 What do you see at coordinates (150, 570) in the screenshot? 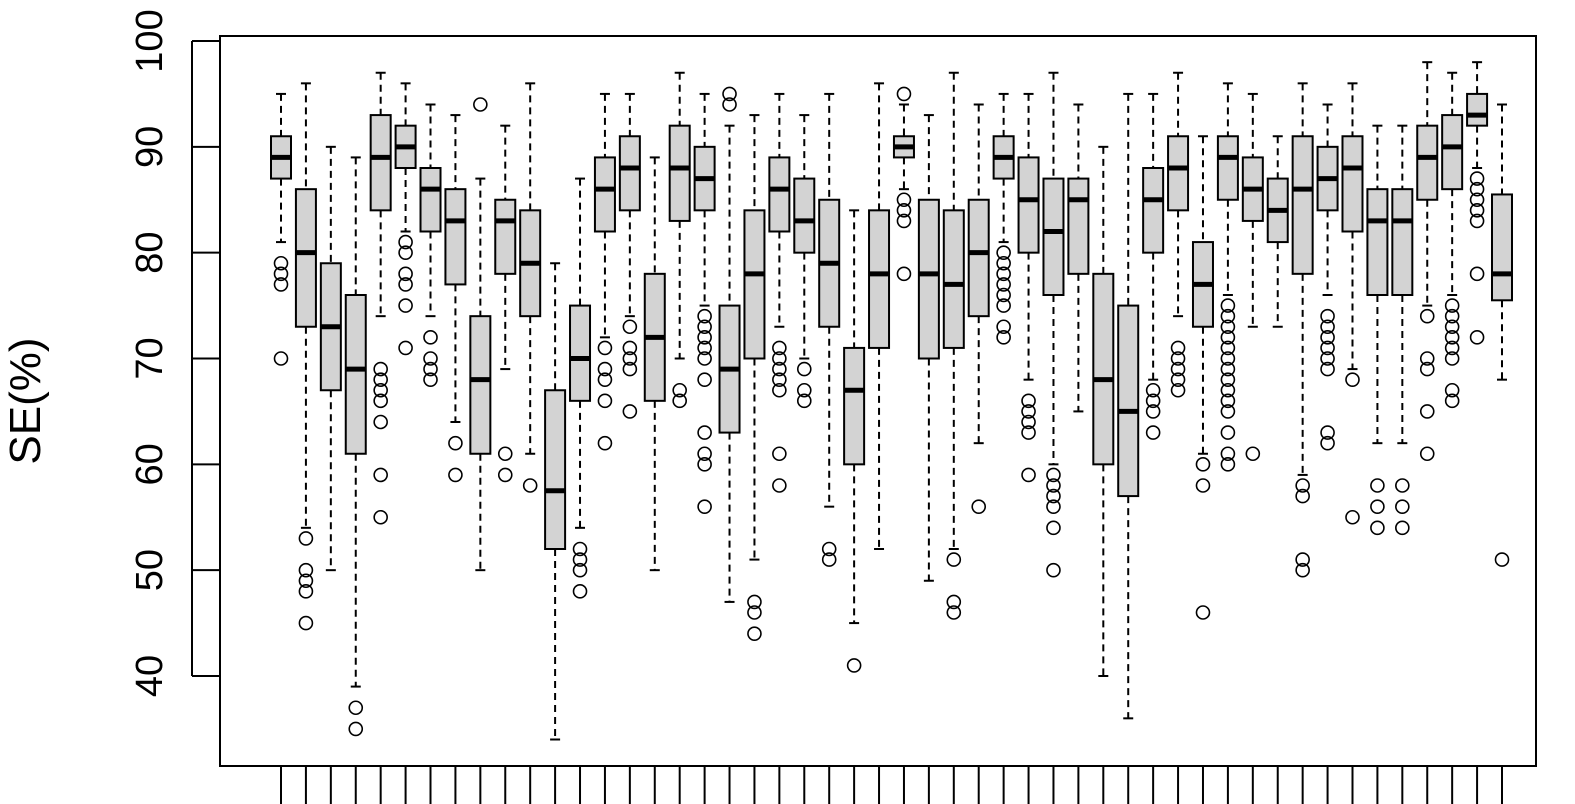
I see `y-tick-label: 50` at bounding box center [150, 570].